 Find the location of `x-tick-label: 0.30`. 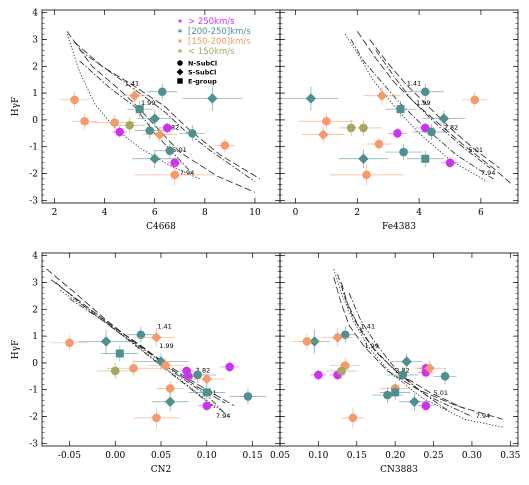

x-tick-label: 0.30 is located at coordinates (472, 456).